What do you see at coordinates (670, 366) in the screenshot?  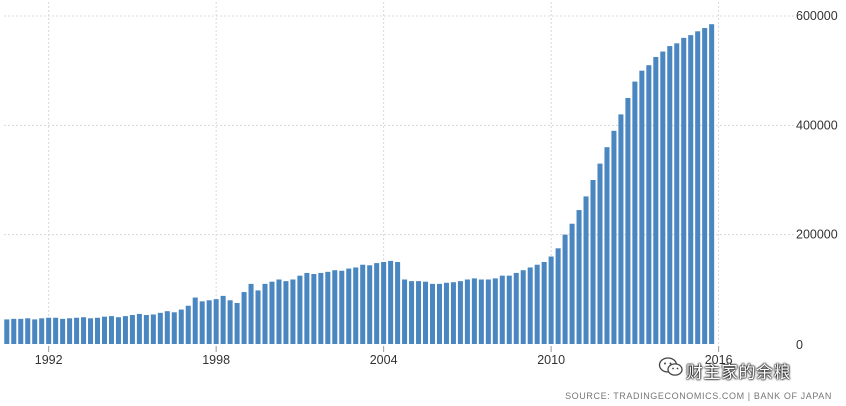 I see `wechat-icon` at bounding box center [670, 366].